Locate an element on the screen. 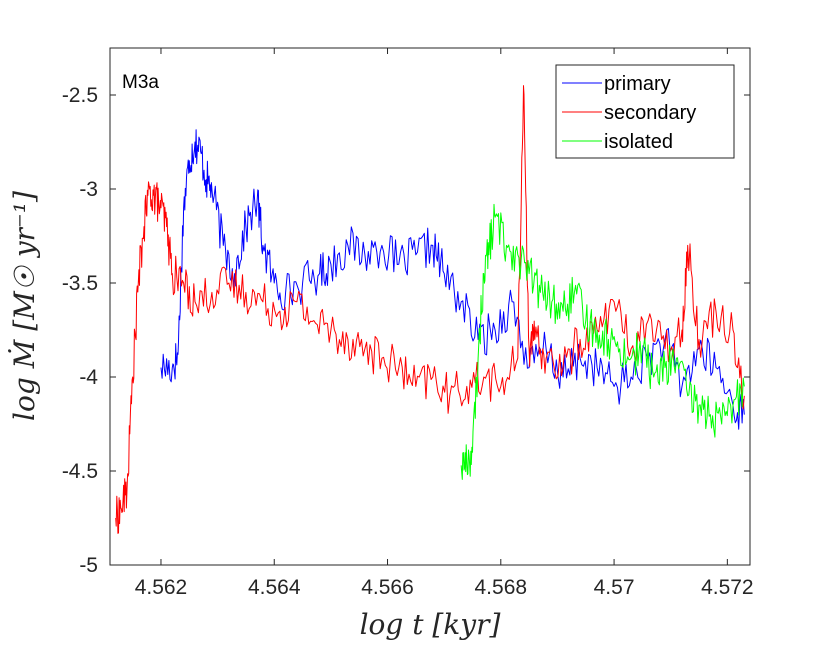  x-tick-label: 4.568 is located at coordinates (501, 587).